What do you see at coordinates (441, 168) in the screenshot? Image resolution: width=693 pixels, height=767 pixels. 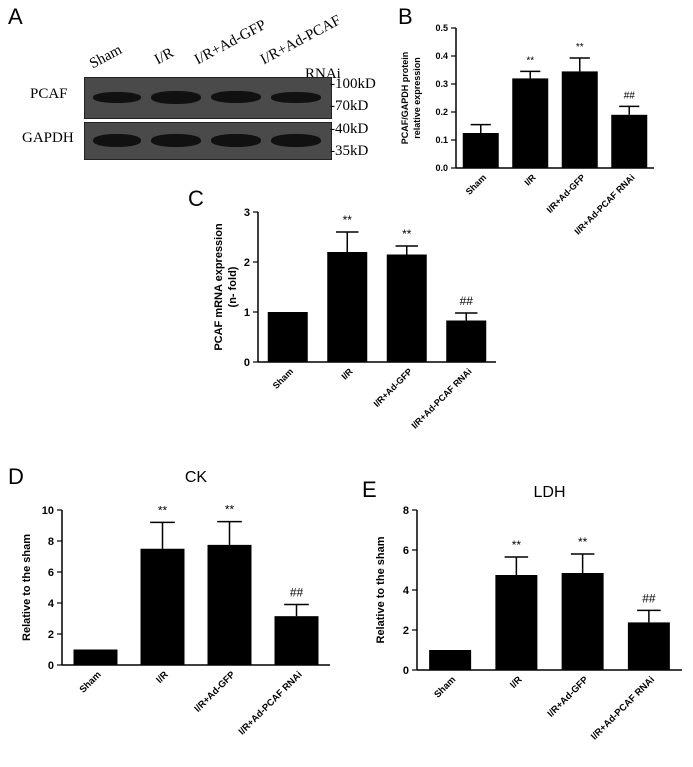 I see `y-tick-label: 0.0` at bounding box center [441, 168].